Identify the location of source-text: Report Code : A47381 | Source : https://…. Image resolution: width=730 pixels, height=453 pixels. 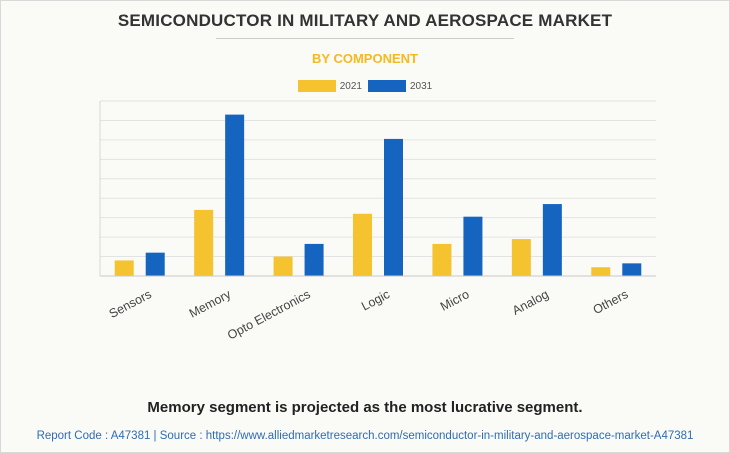
(365, 436).